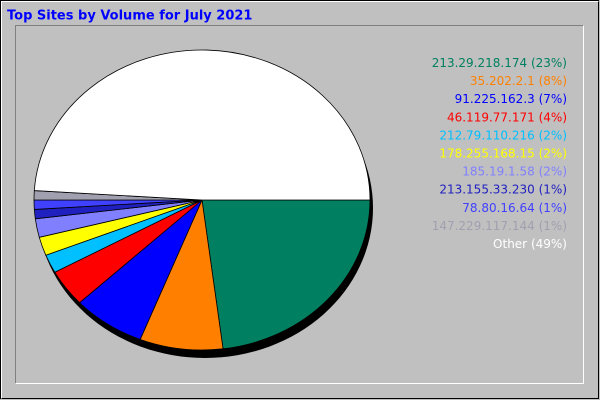 This screenshot has height=400, width=600. Describe the element at coordinates (502, 81) in the screenshot. I see `legend-name: 35.202.2.1` at that location.